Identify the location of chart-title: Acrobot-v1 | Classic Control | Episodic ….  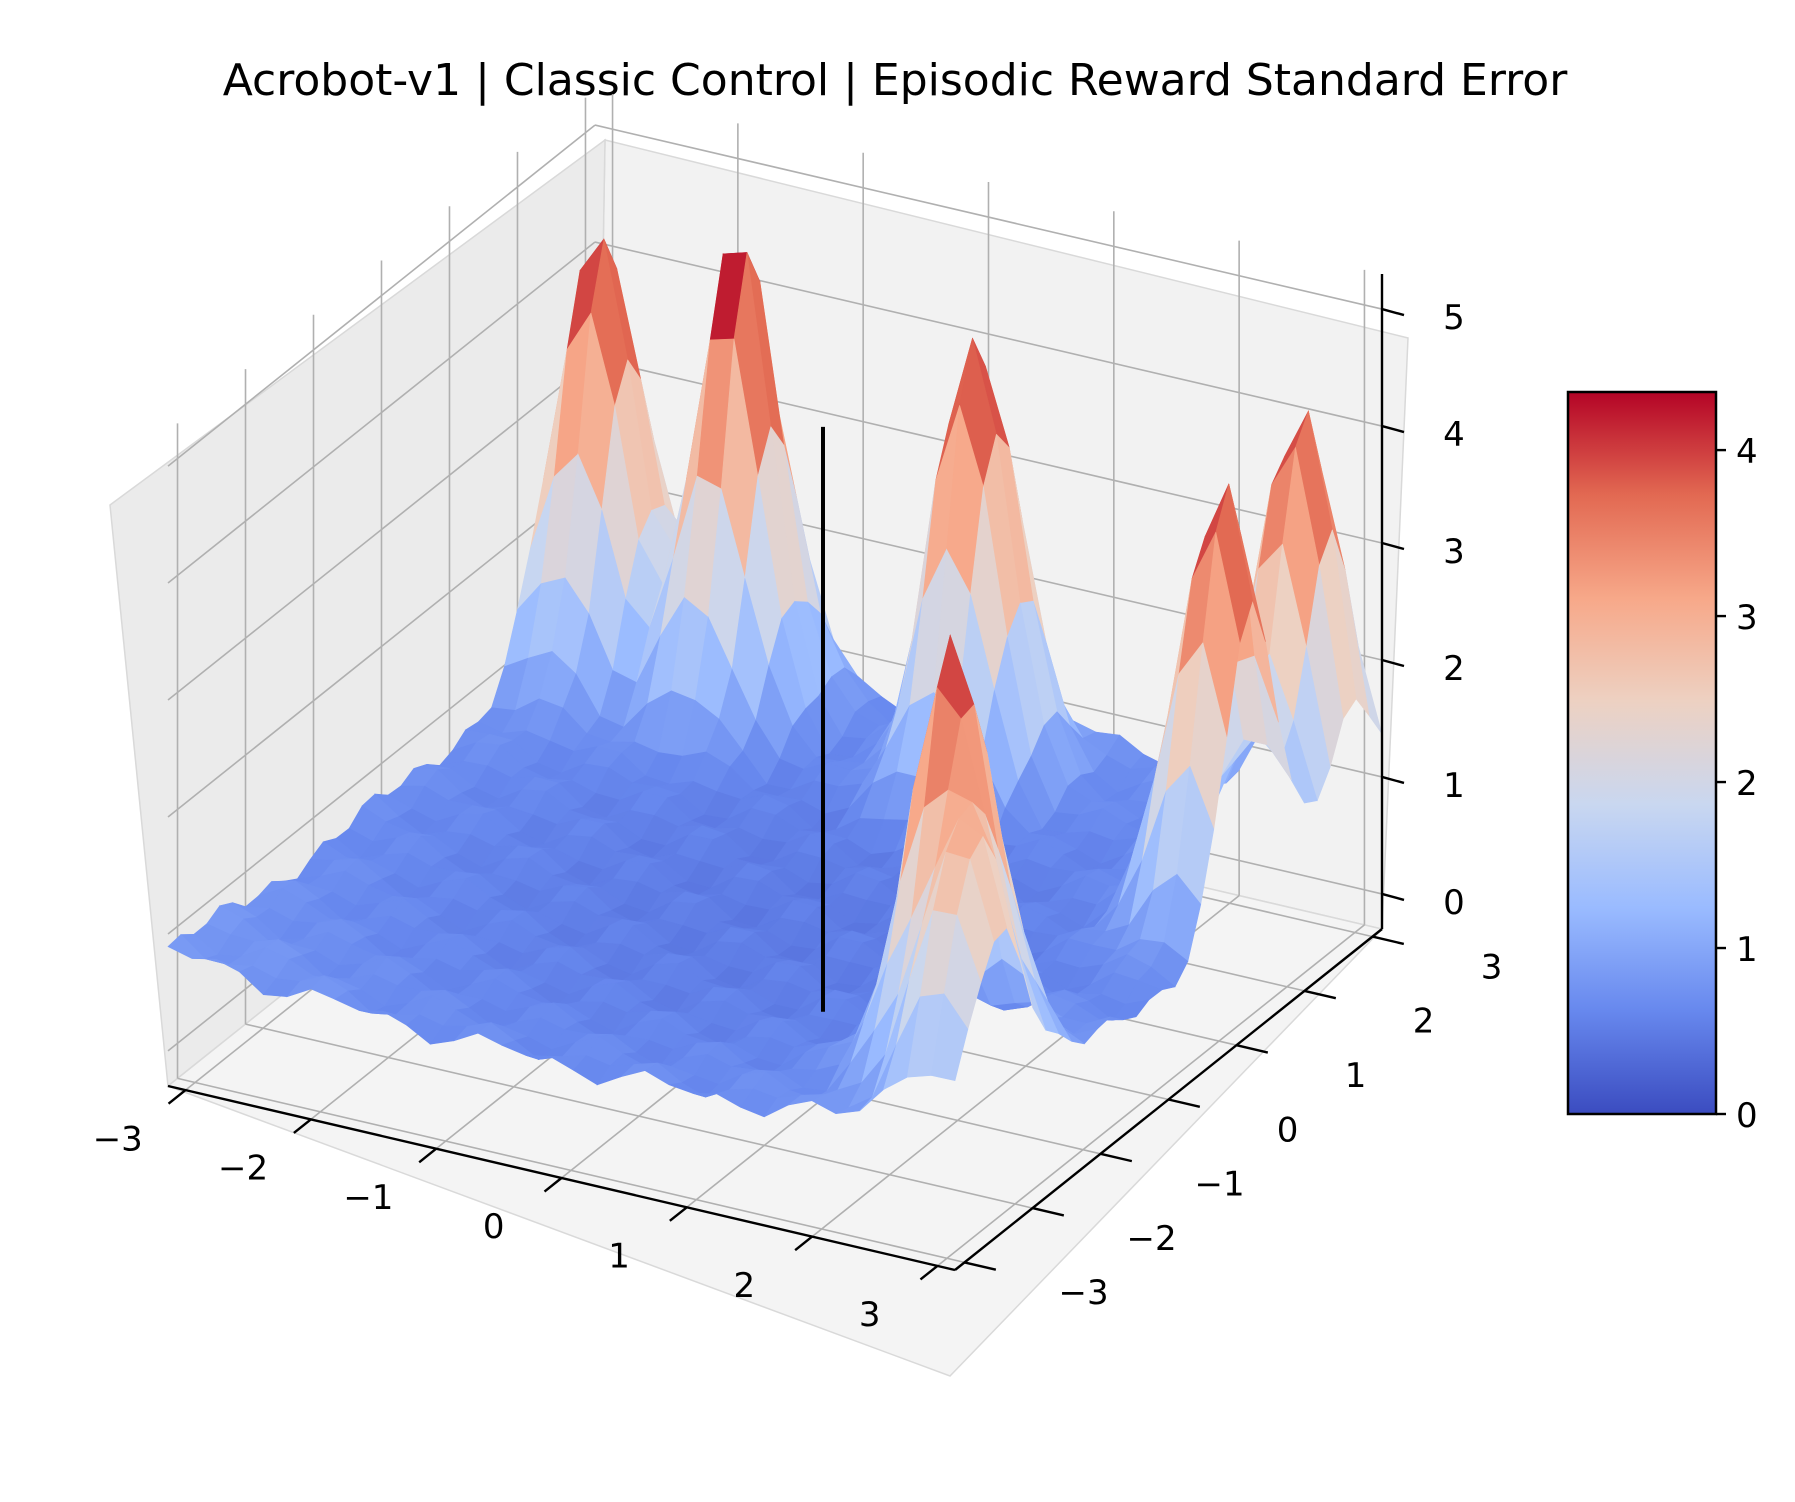
(895, 80).